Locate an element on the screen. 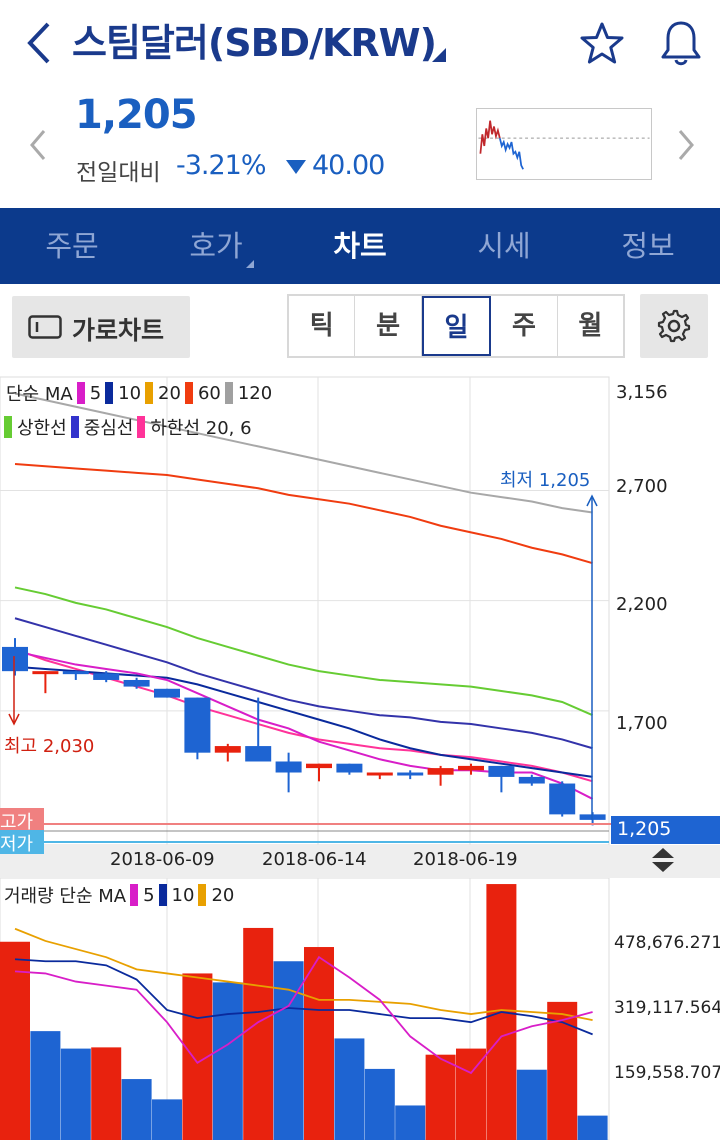 Image resolution: width=720 pixels, height=1140 pixels. legend-ma20-swatch is located at coordinates (149, 393).